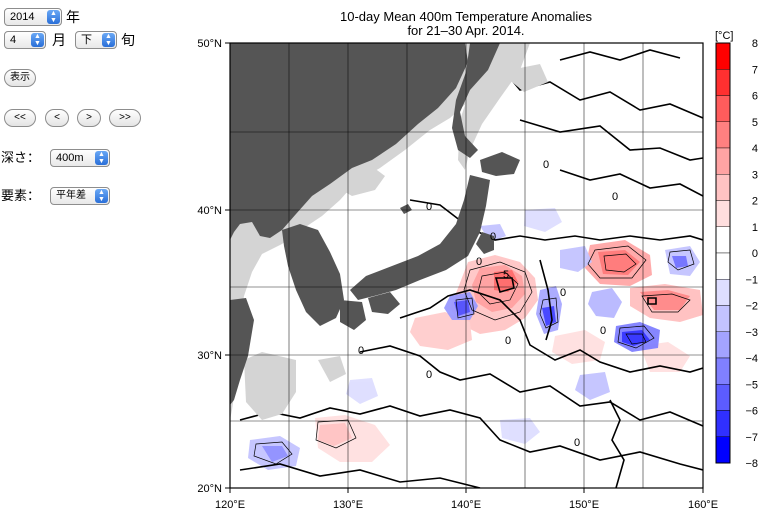 Image resolution: width=776 pixels, height=520 pixels. What do you see at coordinates (348, 505) in the screenshot?
I see `x-tick-label: 130°E` at bounding box center [348, 505].